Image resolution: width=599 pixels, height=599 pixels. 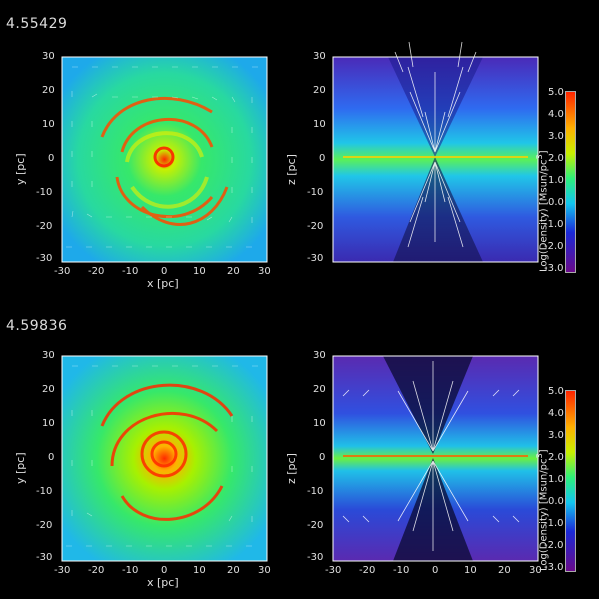 What do you see at coordinates (44, 192) in the screenshot?
I see `ytick-m10: -10` at bounding box center [44, 192].